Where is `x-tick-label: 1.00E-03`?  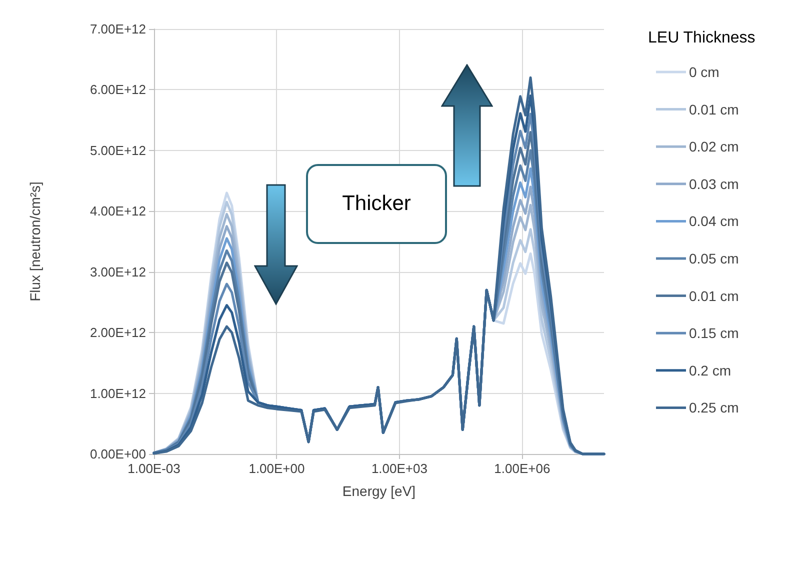
x-tick-label: 1.00E-03 is located at coordinates (154, 468).